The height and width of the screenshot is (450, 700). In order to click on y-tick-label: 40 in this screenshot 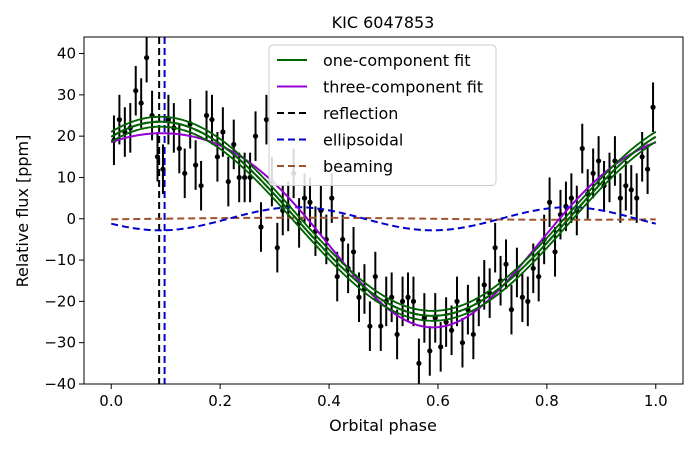, I will do `click(66, 54)`.